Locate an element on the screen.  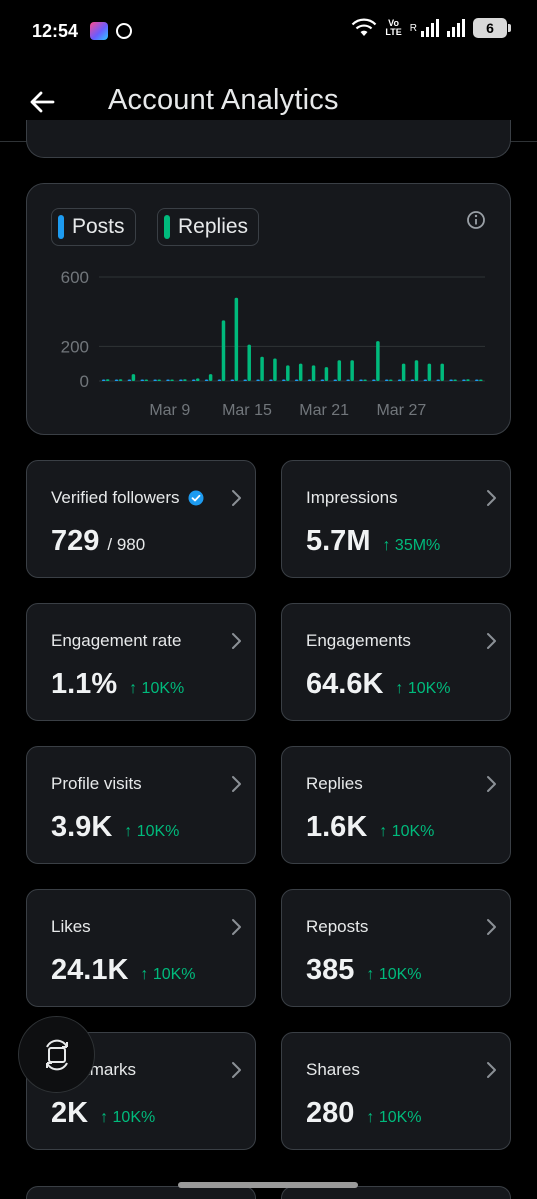
metric-value: 280 is located at coordinates (330, 1113).